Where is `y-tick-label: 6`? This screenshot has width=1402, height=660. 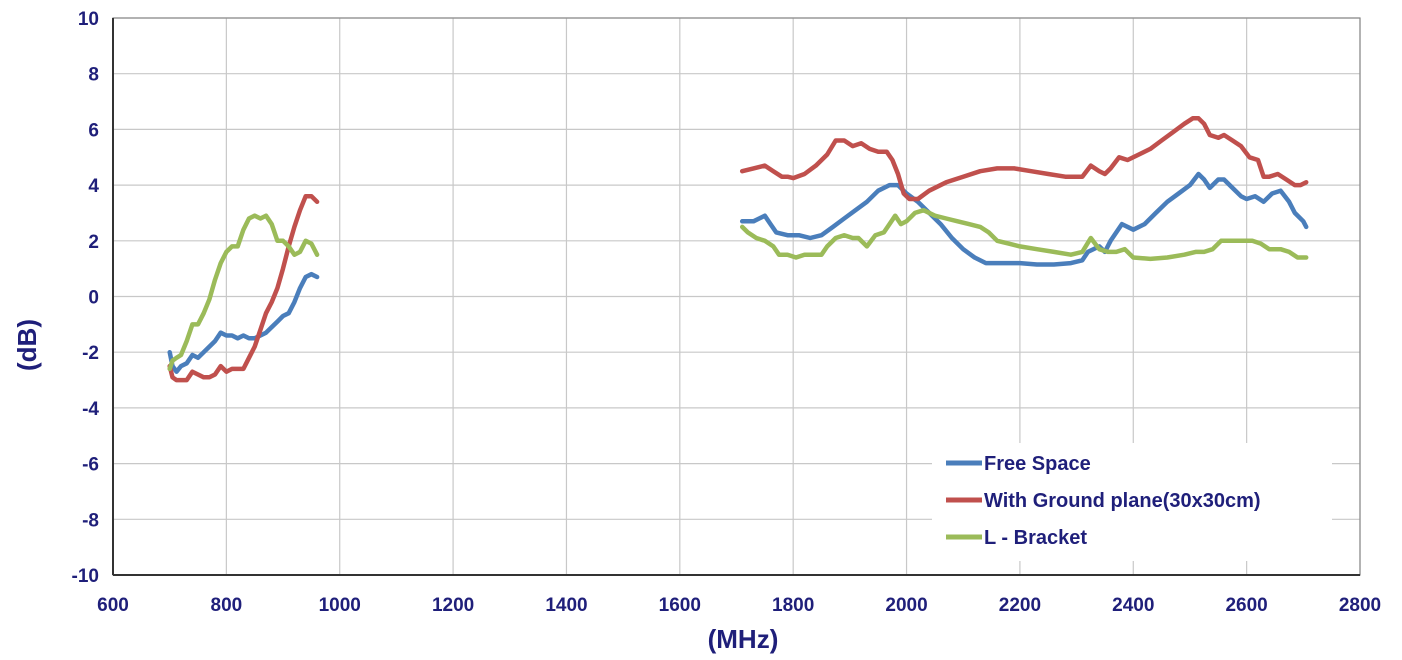 y-tick-label: 6 is located at coordinates (93, 130).